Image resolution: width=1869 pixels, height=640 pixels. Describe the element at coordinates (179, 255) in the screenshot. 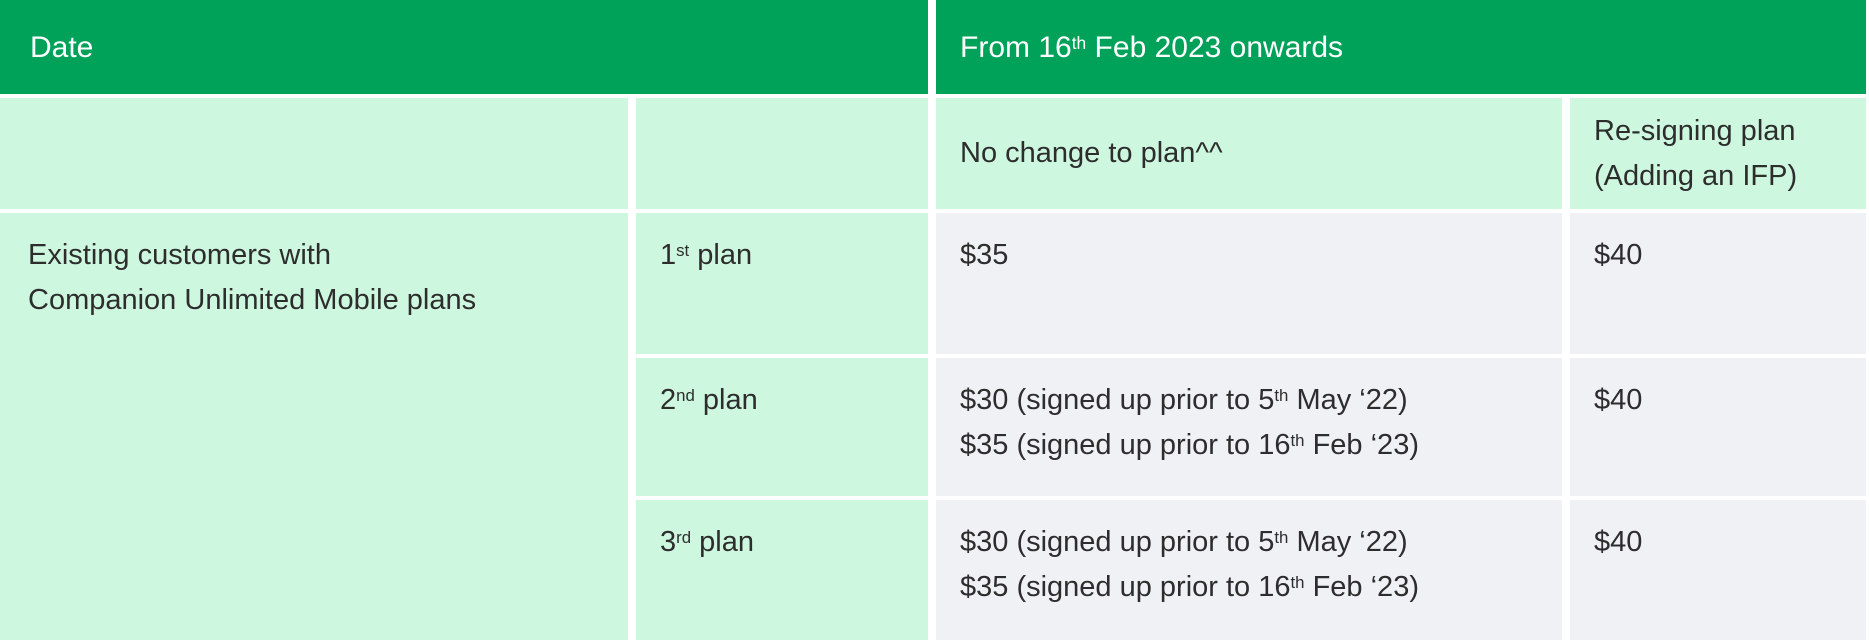

I see `text-line: Existing customers with` at that location.